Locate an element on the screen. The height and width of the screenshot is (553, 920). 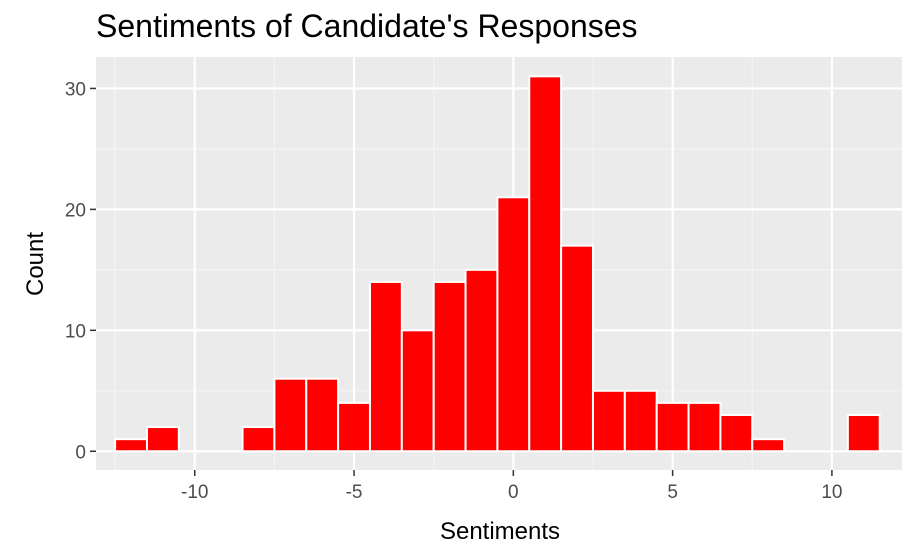
x-axis: -10 -5 0 5 10 is located at coordinates (511, 486).